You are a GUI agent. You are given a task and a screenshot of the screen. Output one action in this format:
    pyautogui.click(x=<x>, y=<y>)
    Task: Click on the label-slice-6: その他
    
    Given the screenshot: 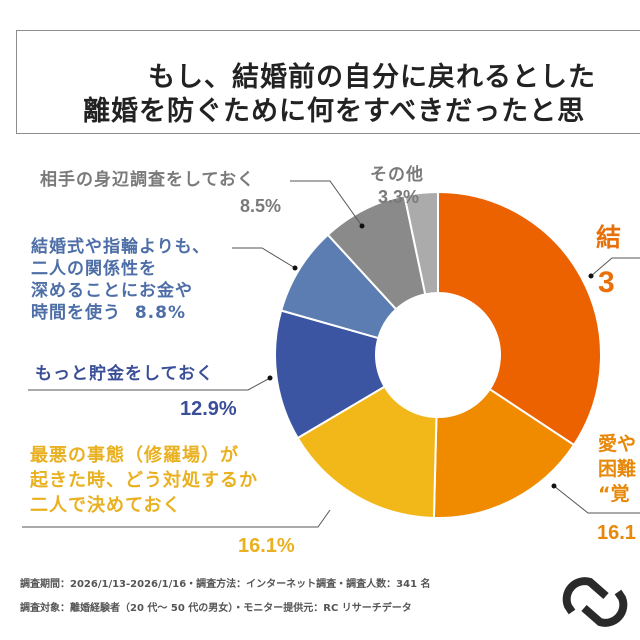 What is the action you would take?
    pyautogui.click(x=397, y=175)
    